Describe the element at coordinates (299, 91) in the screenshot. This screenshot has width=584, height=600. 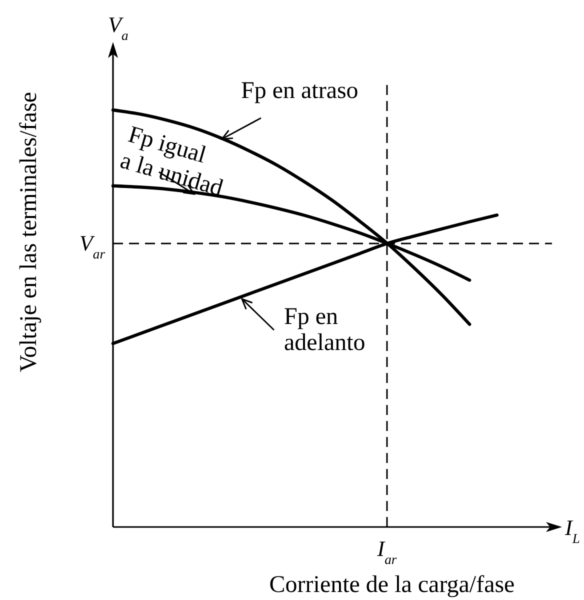
I see `series-label: Fp en atraso` at that location.